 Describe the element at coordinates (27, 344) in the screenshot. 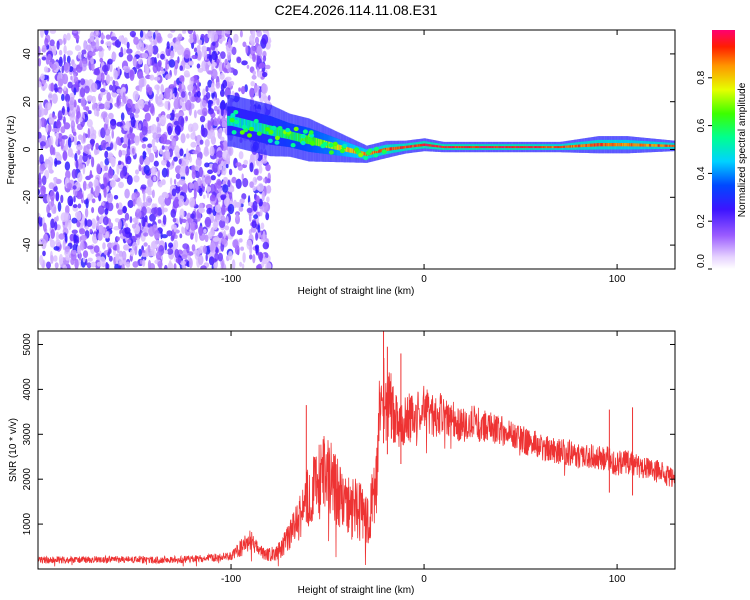

I see `snr-ytick-label: 5000` at that location.